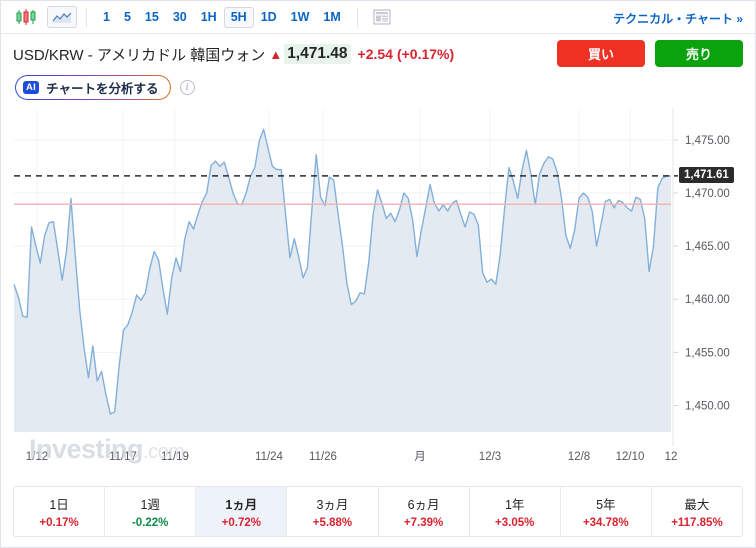  What do you see at coordinates (127, 16) in the screenshot?
I see `timeframe-5: 5` at bounding box center [127, 16].